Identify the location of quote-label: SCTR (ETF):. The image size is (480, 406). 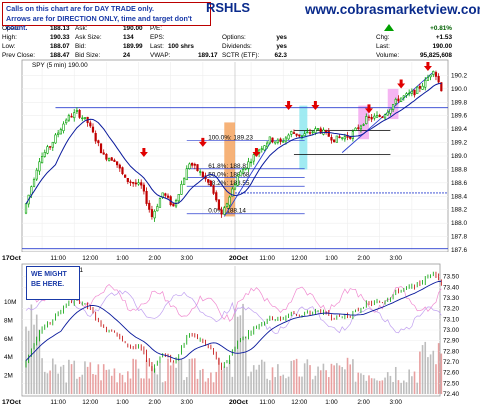
(240, 55).